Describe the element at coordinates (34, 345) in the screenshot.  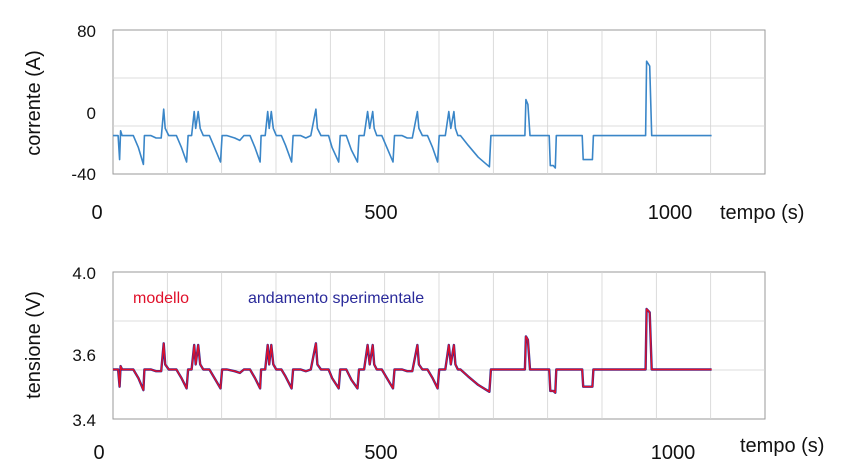
I see `chart2-y-axis-label: tensione (V)` at that location.